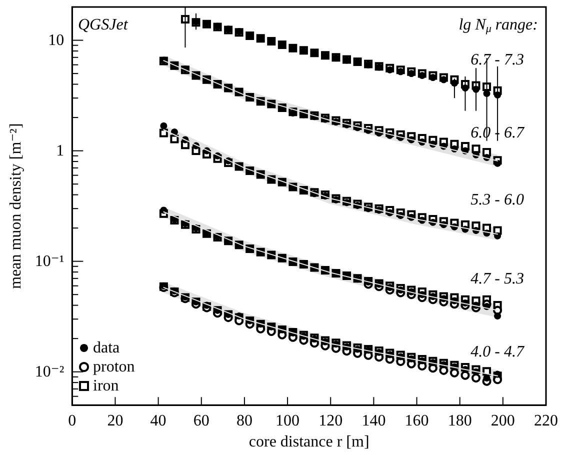 This screenshot has width=574, height=455. Describe the element at coordinates (416, 421) in the screenshot. I see `x-tick-label: 160` at that location.